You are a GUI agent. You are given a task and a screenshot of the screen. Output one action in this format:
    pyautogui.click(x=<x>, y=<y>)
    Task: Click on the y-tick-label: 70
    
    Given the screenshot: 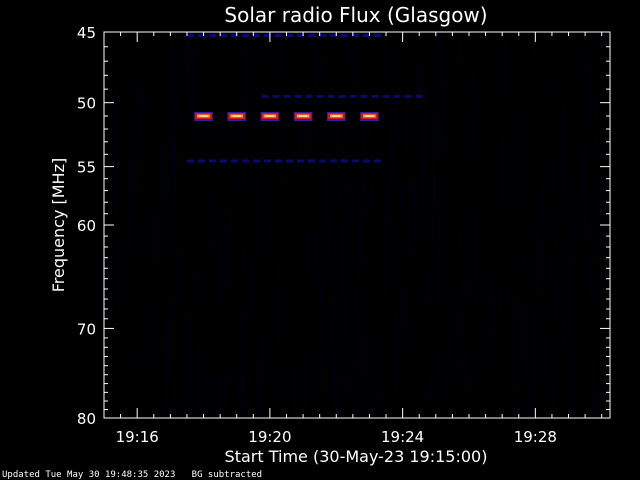 What is the action you would take?
    pyautogui.click(x=86, y=329)
    